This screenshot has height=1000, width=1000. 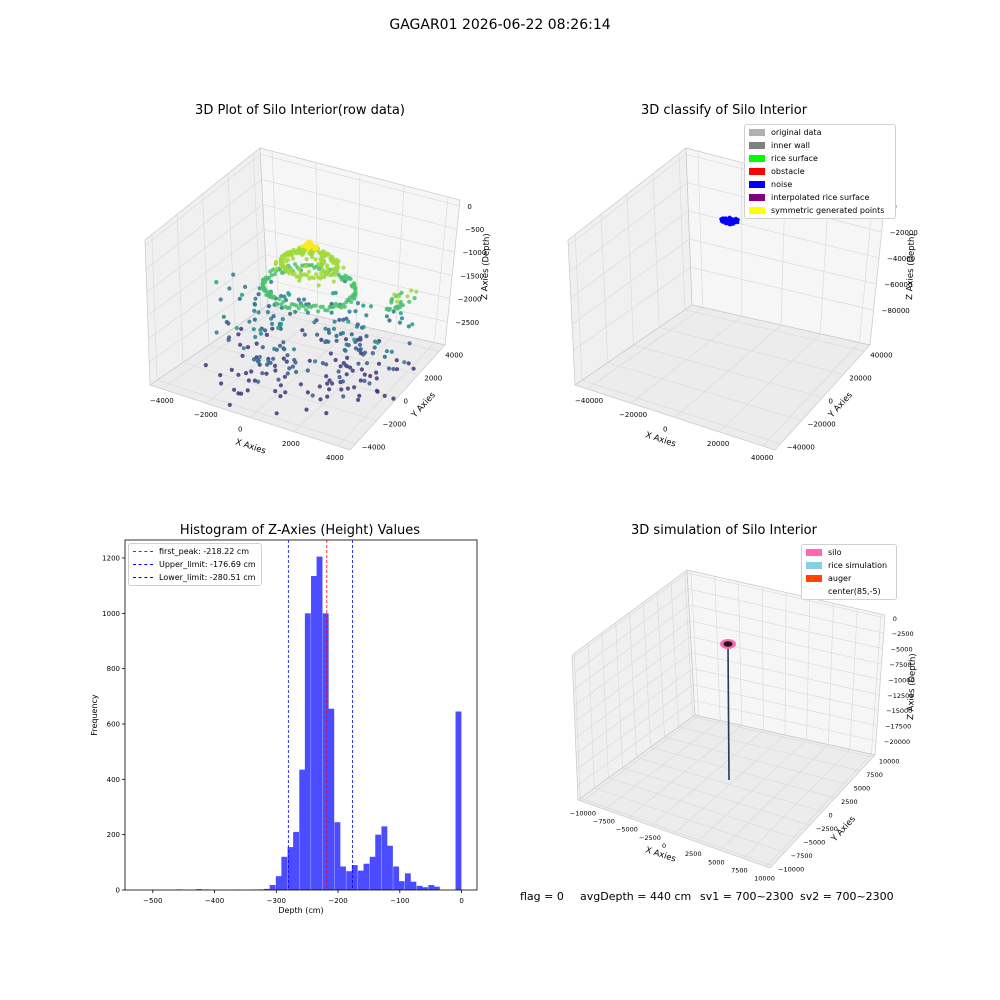 What do you see at coordinates (904, 233) in the screenshot?
I see `z-tick-label: −20000` at bounding box center [904, 233].